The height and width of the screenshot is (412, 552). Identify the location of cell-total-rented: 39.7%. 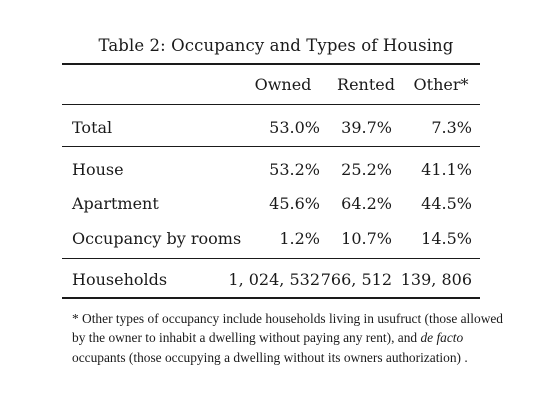
(366, 127).